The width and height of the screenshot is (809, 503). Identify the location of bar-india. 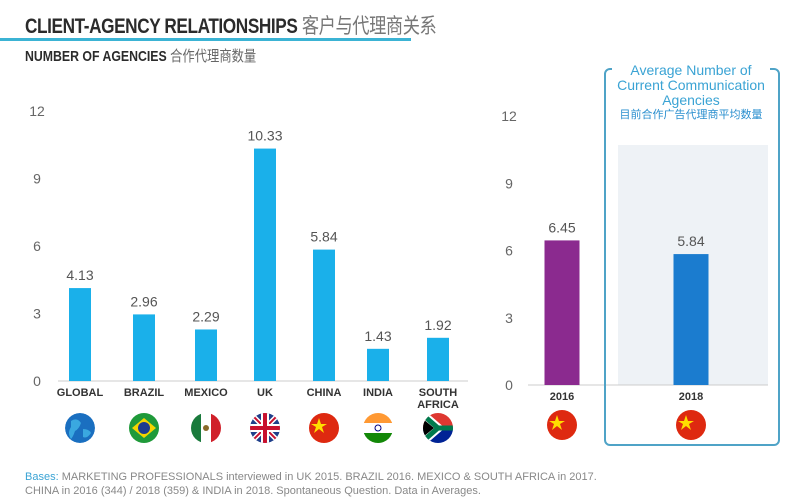
(378, 364).